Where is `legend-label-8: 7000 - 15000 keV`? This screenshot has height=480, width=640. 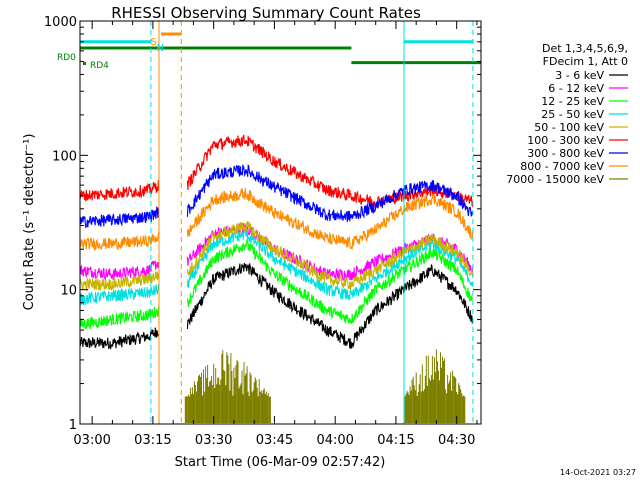
legend-label-8: 7000 - 15000 keV is located at coordinates (555, 179).